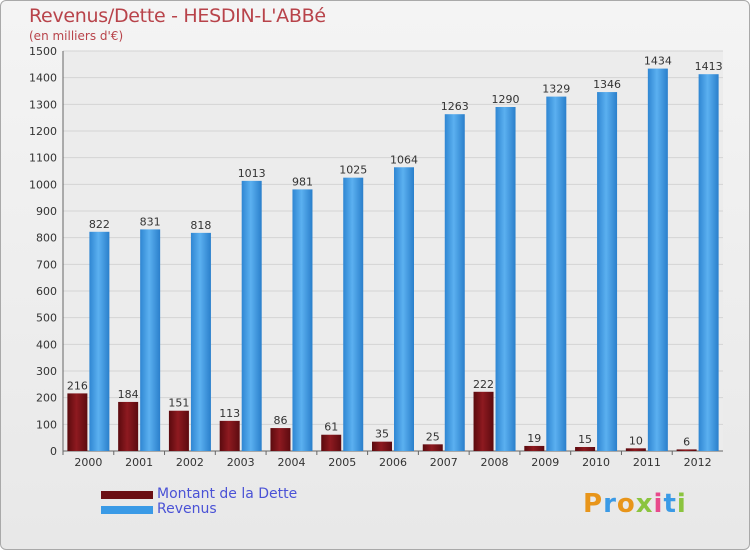 This screenshot has height=550, width=750. Describe the element at coordinates (46, 344) in the screenshot. I see `y-tick-label: 400` at that location.